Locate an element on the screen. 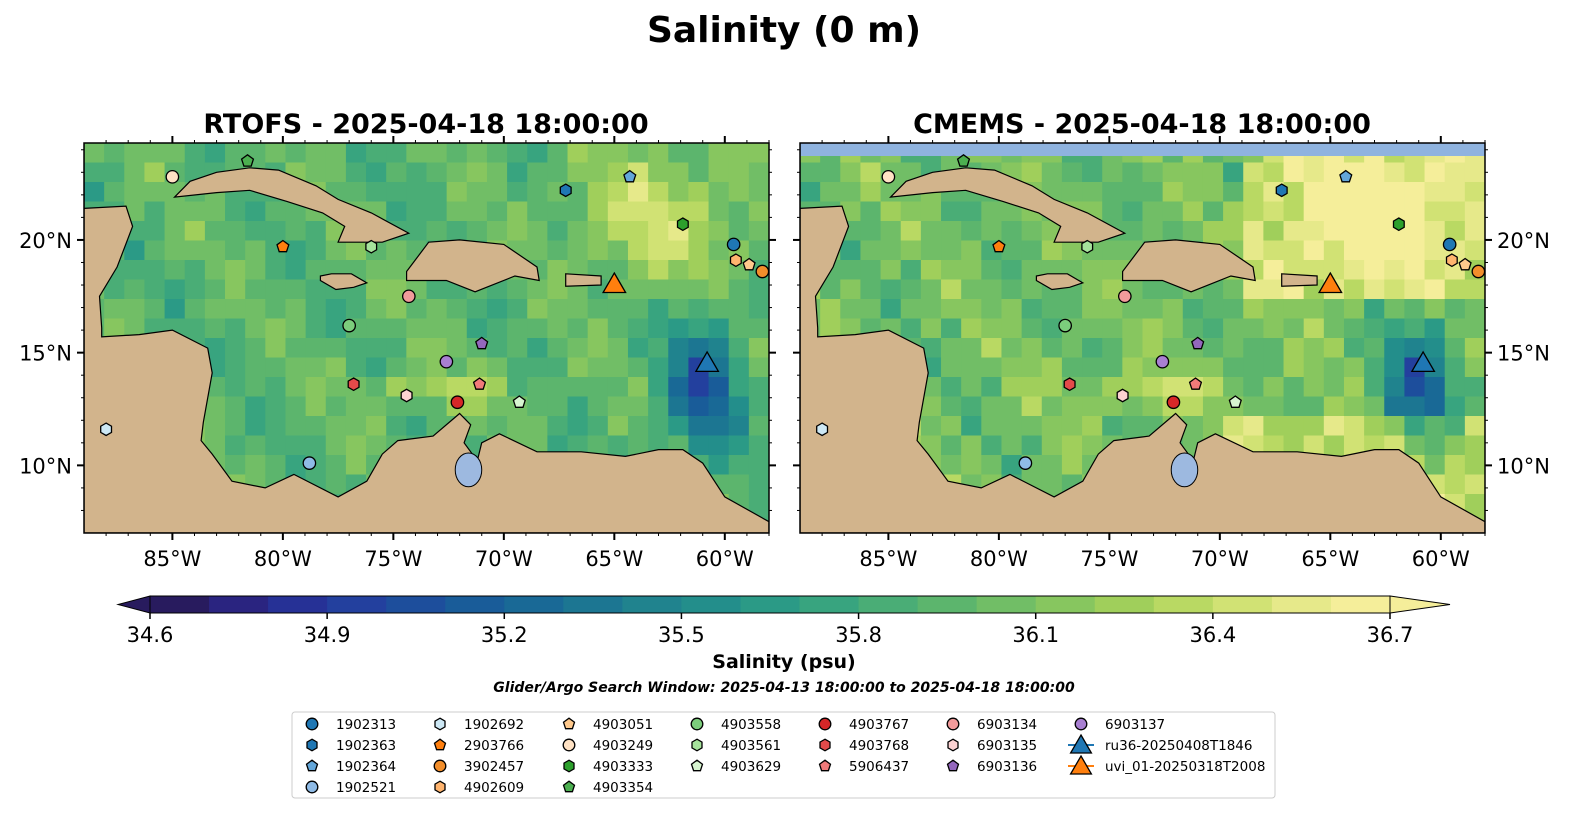  colorbar: 34.6 34.9 35.2 35.5 35.8 36.1 36.4 36.7 is located at coordinates (783, 621).